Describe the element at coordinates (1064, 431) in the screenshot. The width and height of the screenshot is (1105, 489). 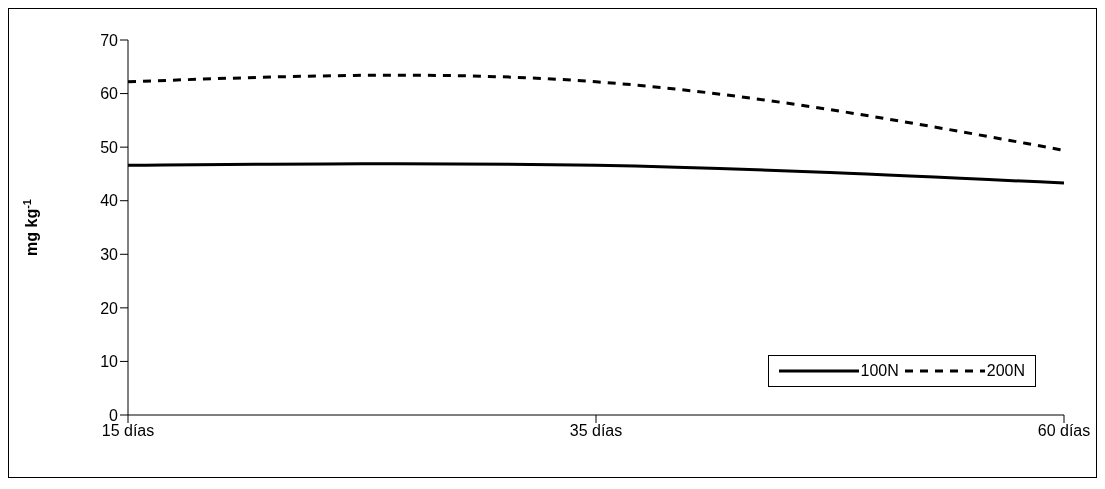
I see `x-tick-label: 60 días` at that location.